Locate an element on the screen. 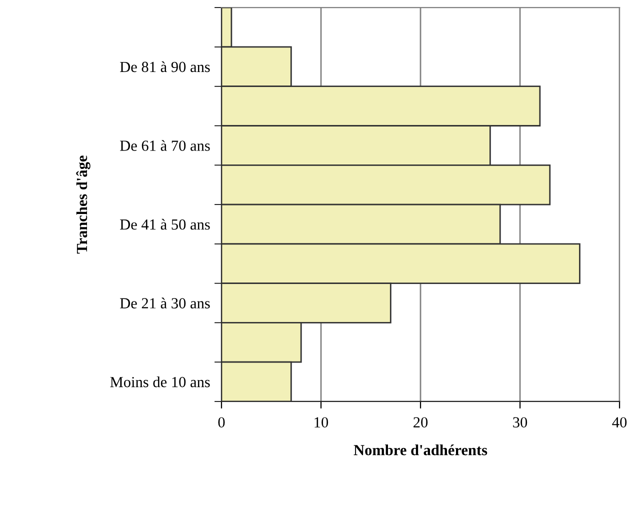 Image resolution: width=642 pixels, height=505 pixels. y-tick-label: De 41 à 50 ans is located at coordinates (165, 224).